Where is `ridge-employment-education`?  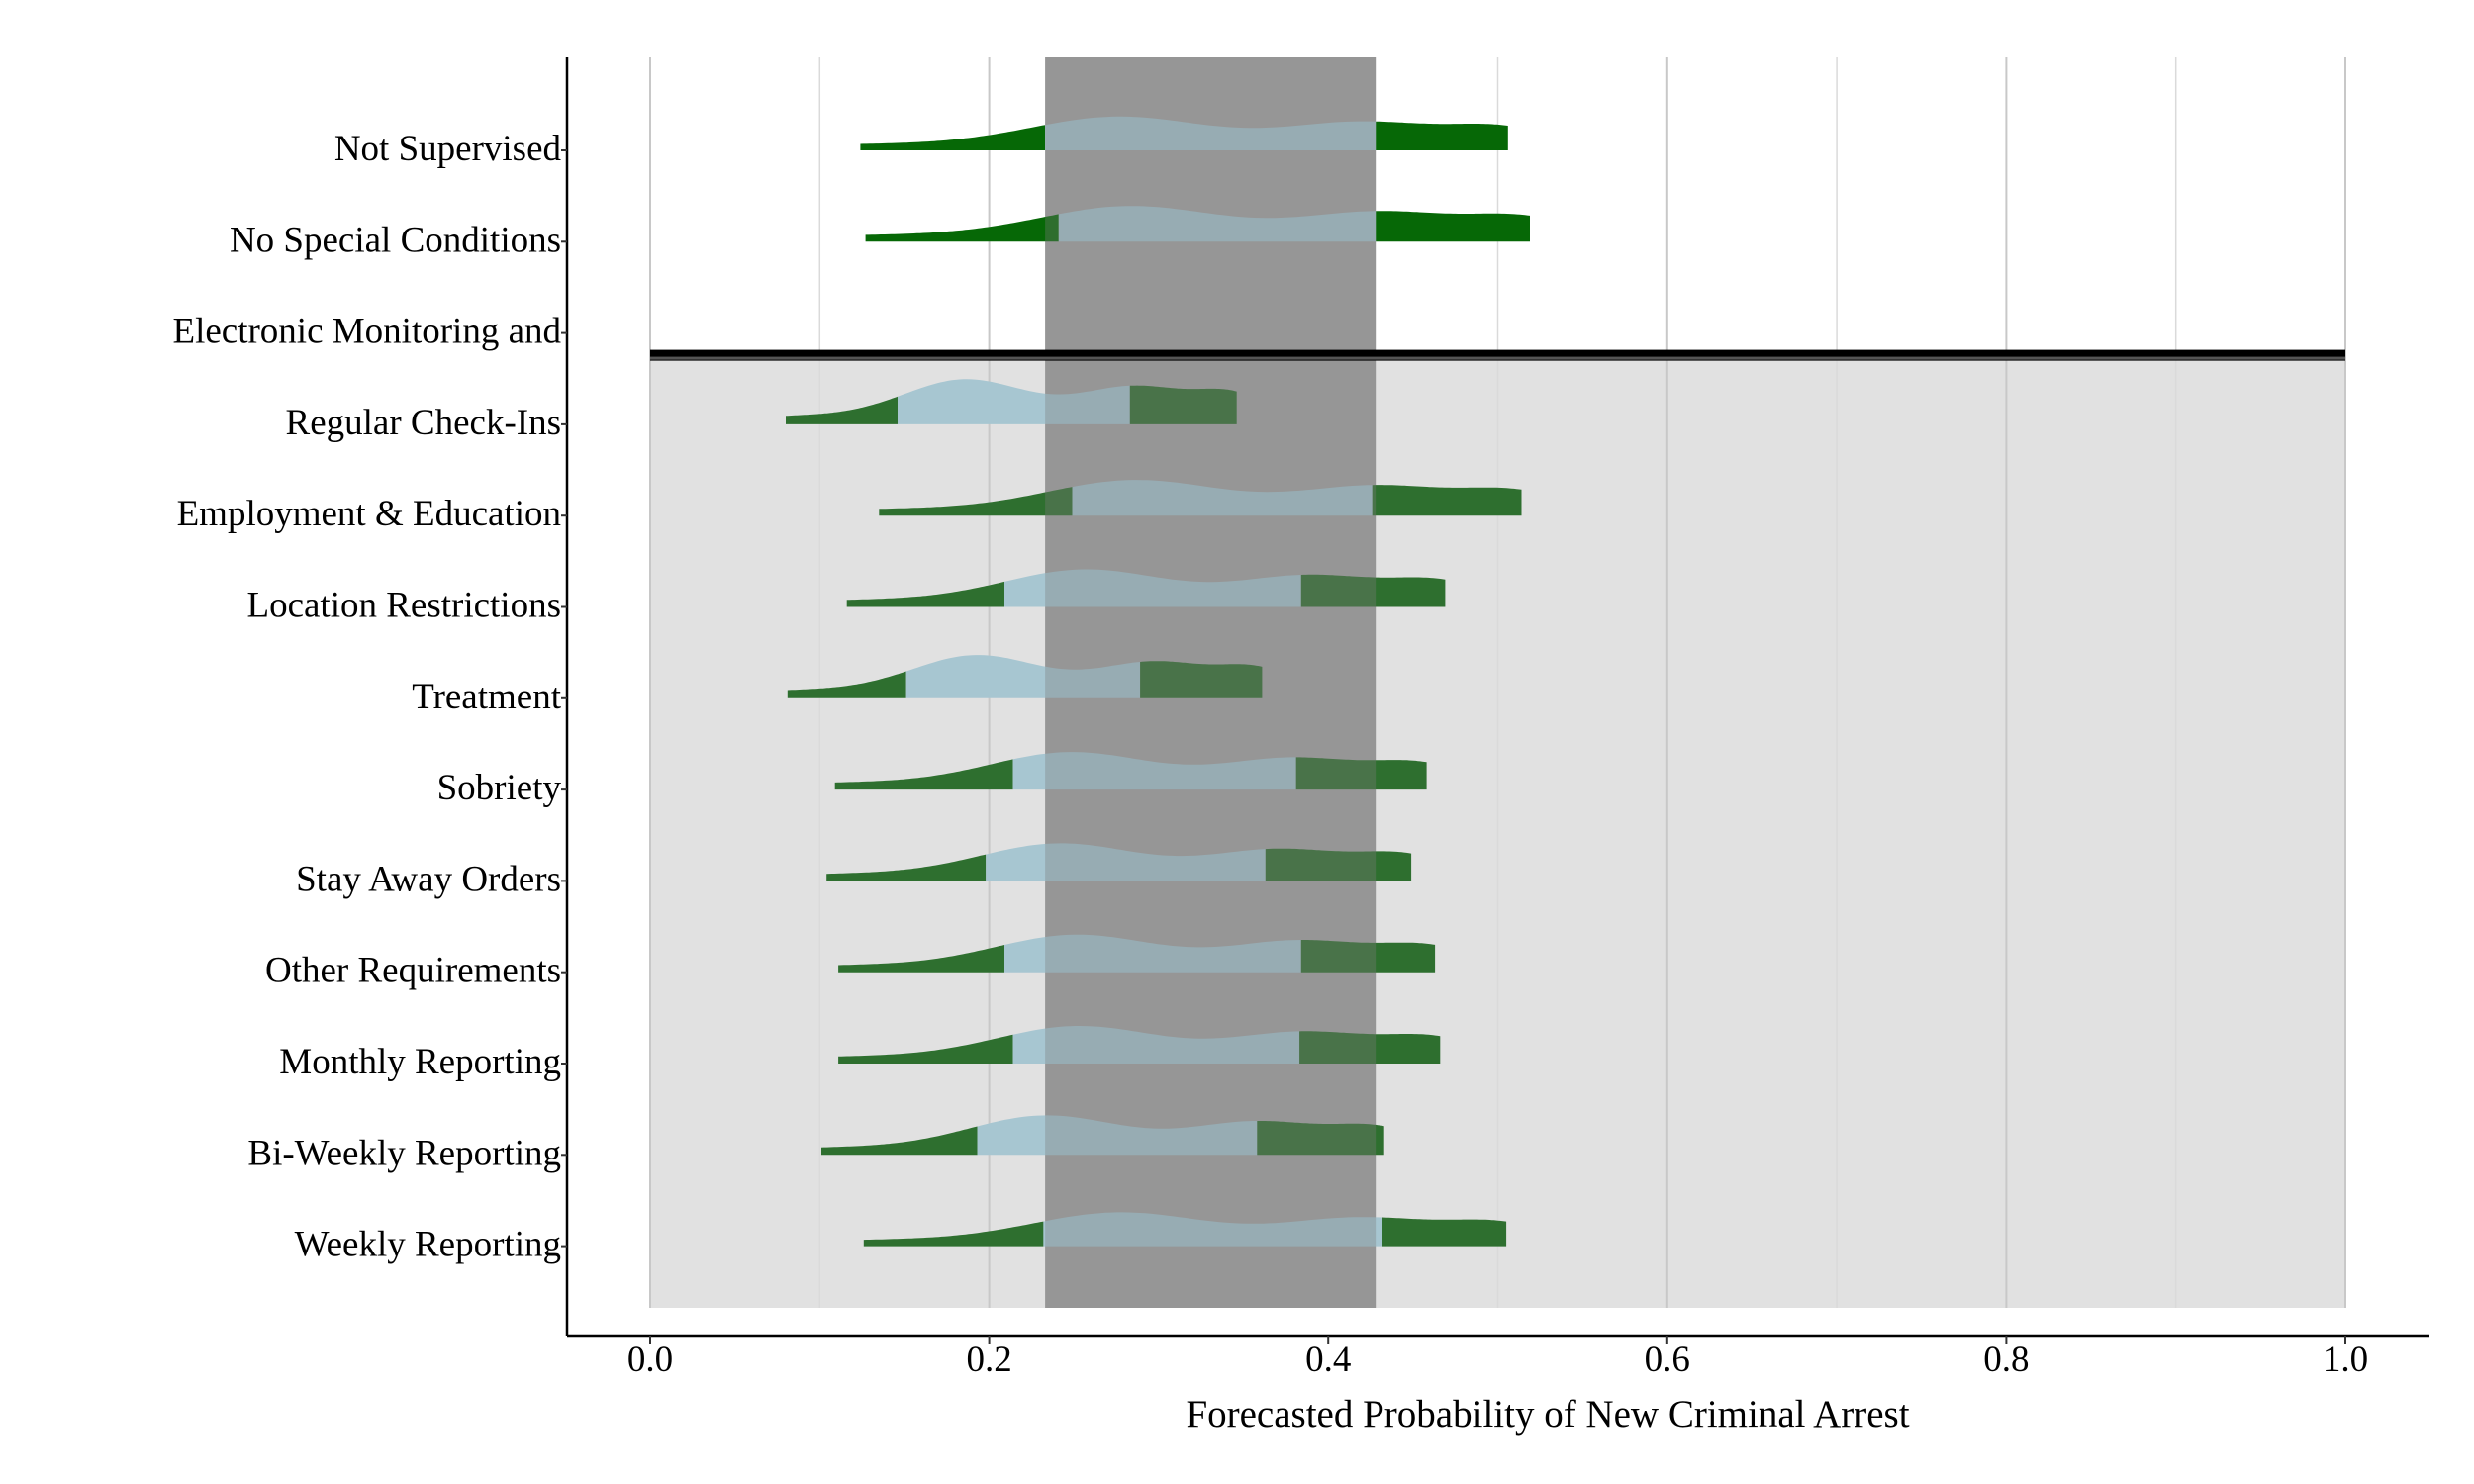
ridge-employment-education is located at coordinates (1200, 498).